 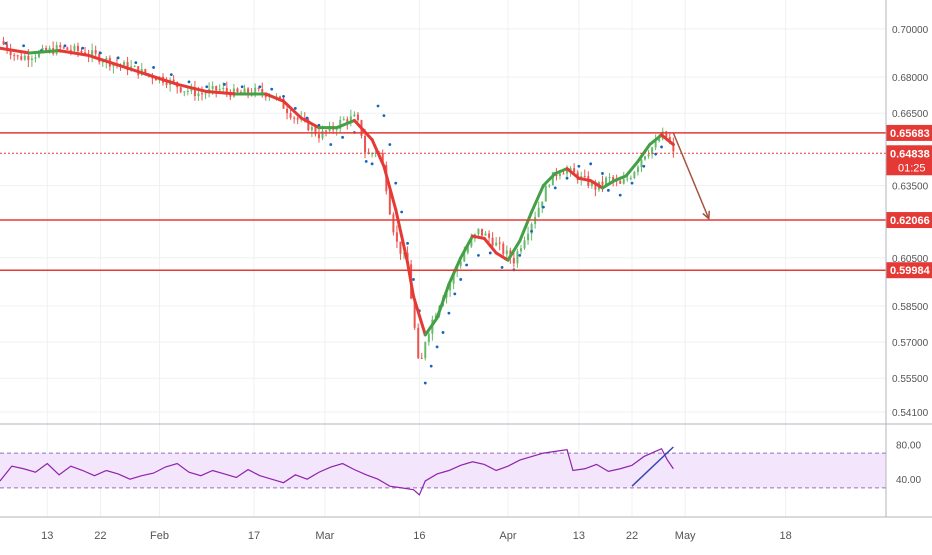 I want to click on time-tick-label: Feb, so click(x=159, y=536).